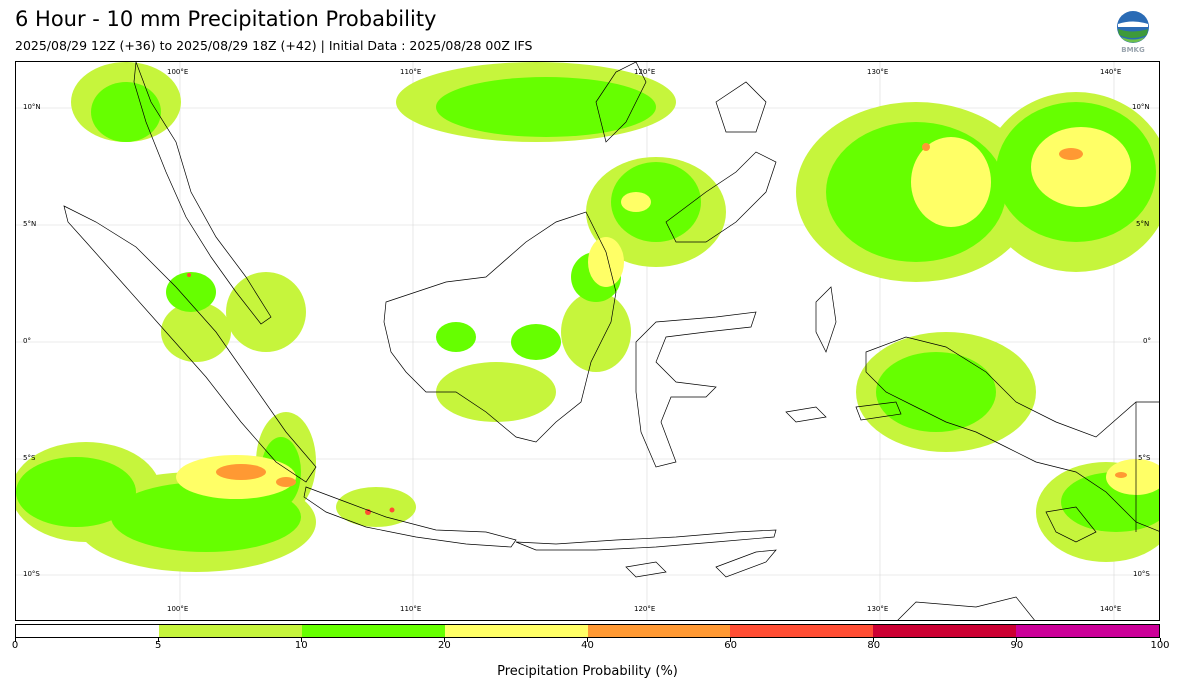 This screenshot has height=690, width=1180. What do you see at coordinates (301, 645) in the screenshot?
I see `colorbar-tick-label: 10` at bounding box center [301, 645].